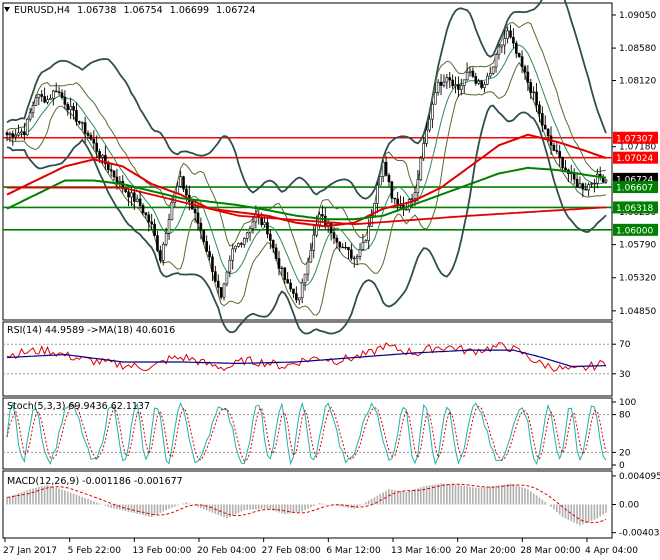 Image resolution: width=660 pixels, height=560 pixels. What do you see at coordinates (226, 551) in the screenshot?
I see `time-tick-label: 20 Feb 04:00` at bounding box center [226, 551].